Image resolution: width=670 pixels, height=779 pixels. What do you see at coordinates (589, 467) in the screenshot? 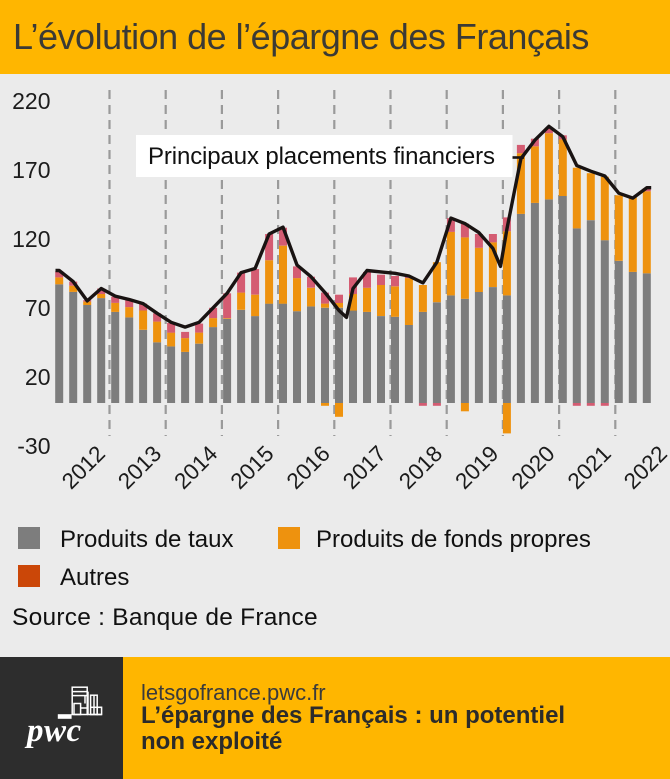
I see `svg-text: 2021` at bounding box center [589, 467].